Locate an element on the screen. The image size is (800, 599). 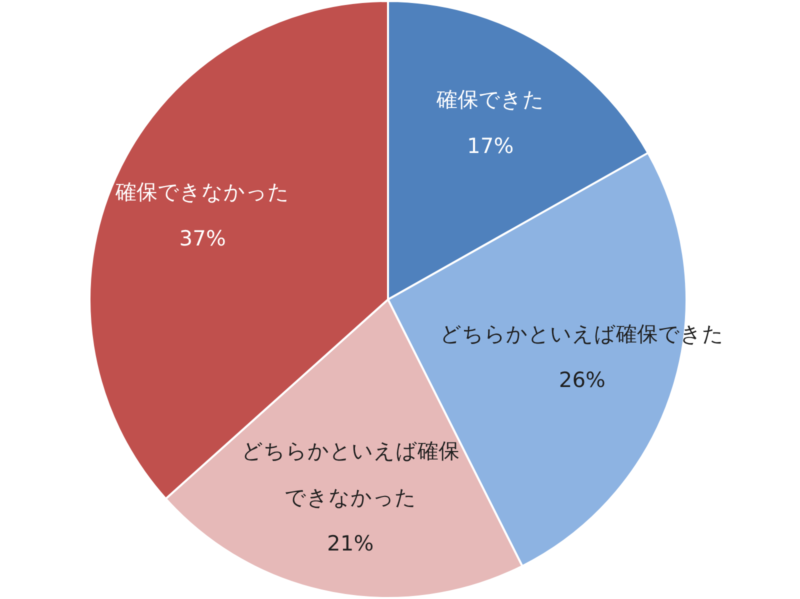
slice-label: 確保できなかった is located at coordinates (202, 192).